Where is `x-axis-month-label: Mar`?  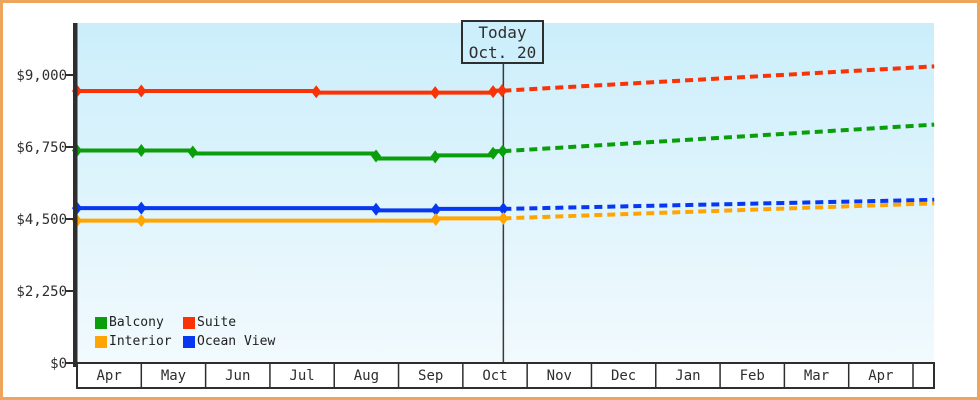 x-axis-month-label: Mar is located at coordinates (816, 376).